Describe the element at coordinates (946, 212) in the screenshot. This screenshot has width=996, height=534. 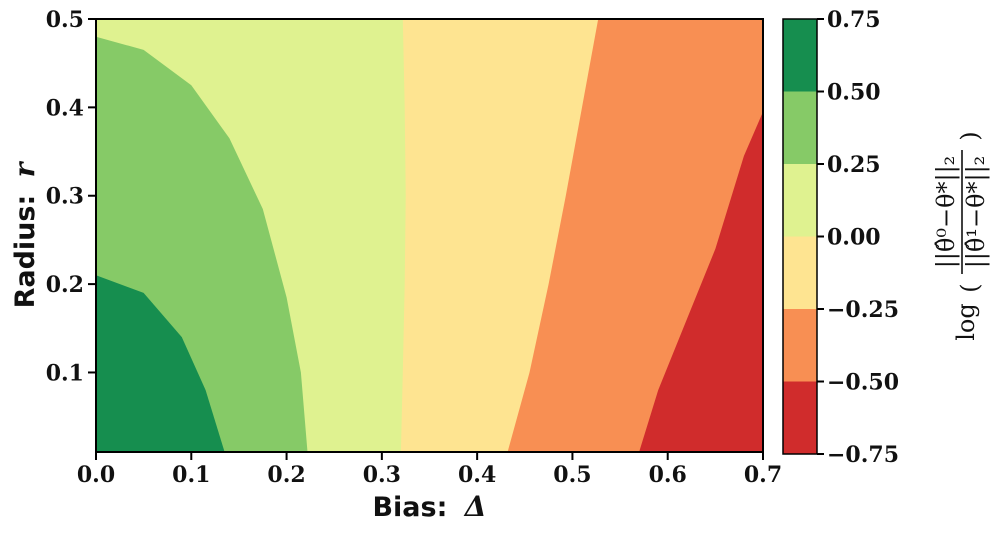
I see `colorbar-label-numerator: ||θ̂⁰−θ*||₂` at that location.